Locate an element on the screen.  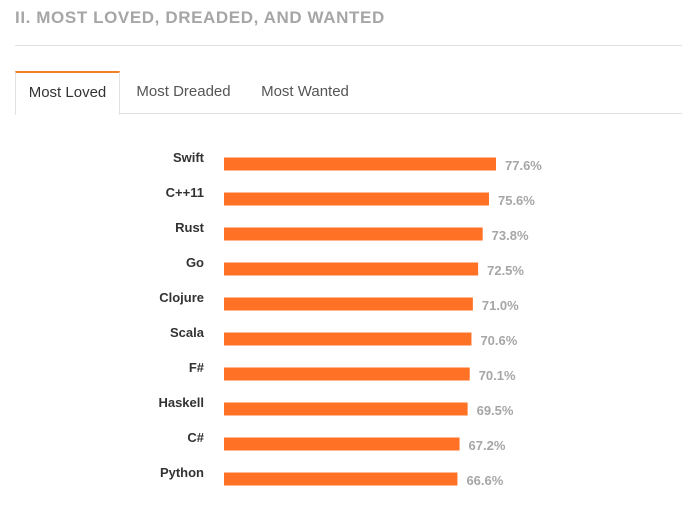
category-label: Python is located at coordinates (182, 472).